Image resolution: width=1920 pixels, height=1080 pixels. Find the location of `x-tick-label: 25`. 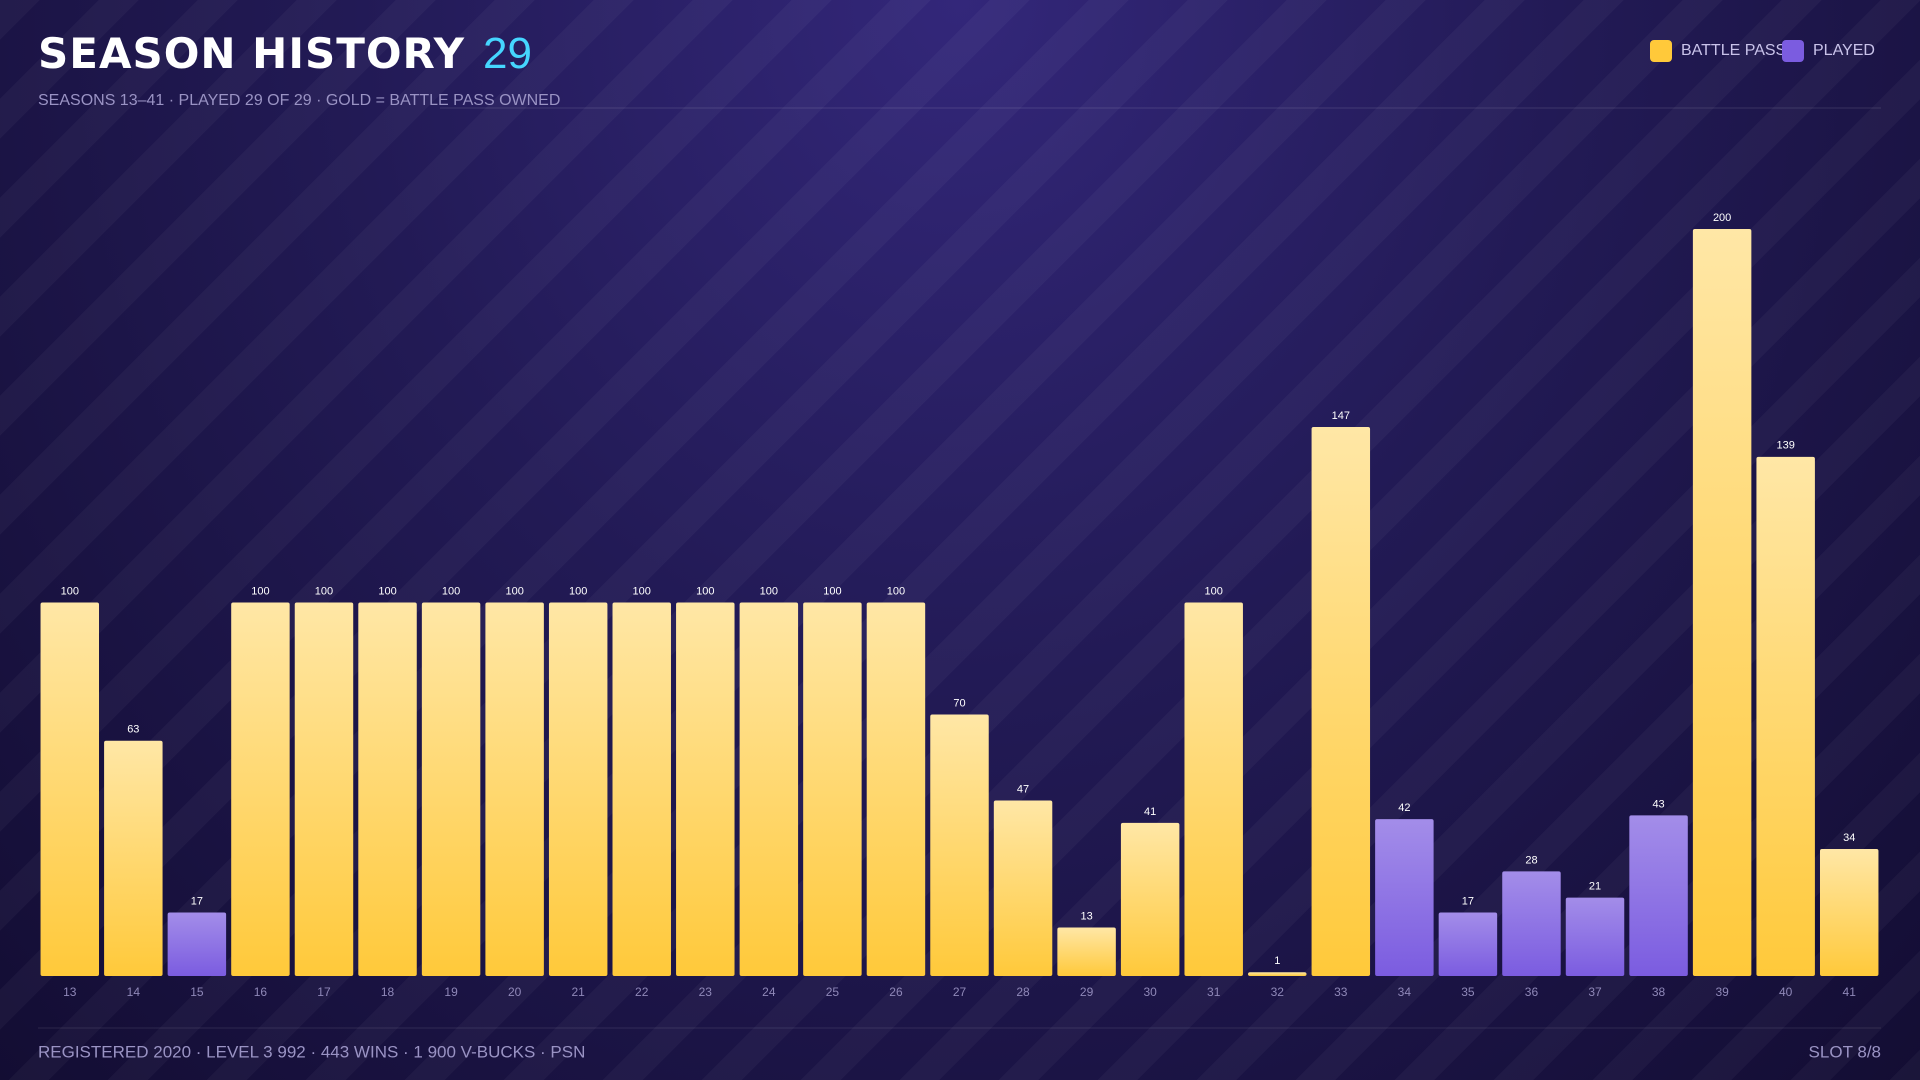

x-tick-label: 25 is located at coordinates (833, 992).